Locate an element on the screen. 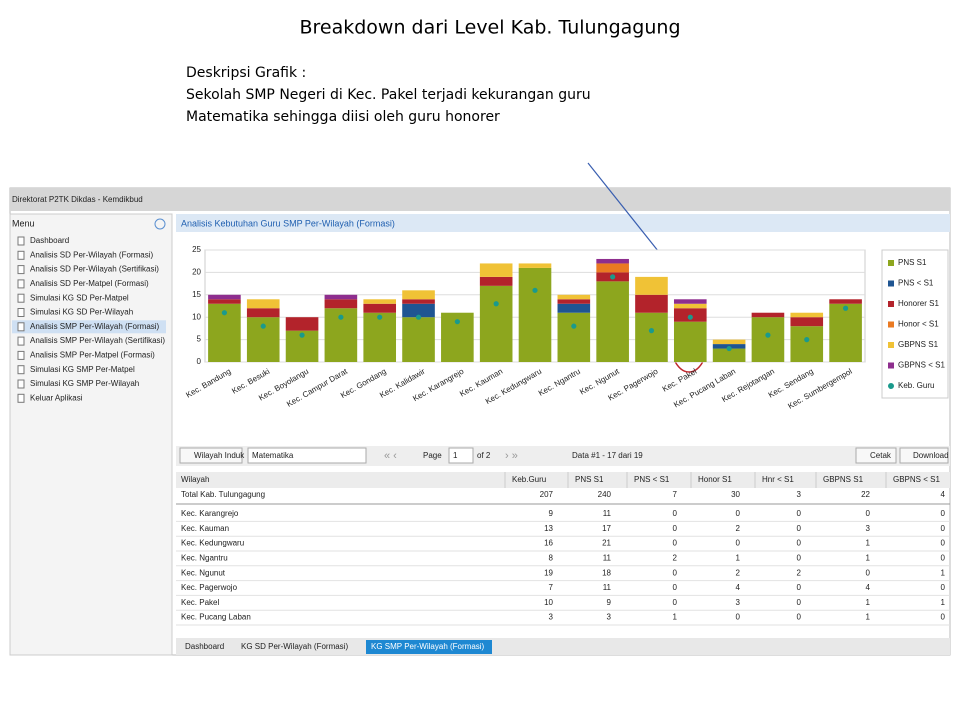 The height and width of the screenshot is (720, 960). legend-swatch is located at coordinates (891, 263).